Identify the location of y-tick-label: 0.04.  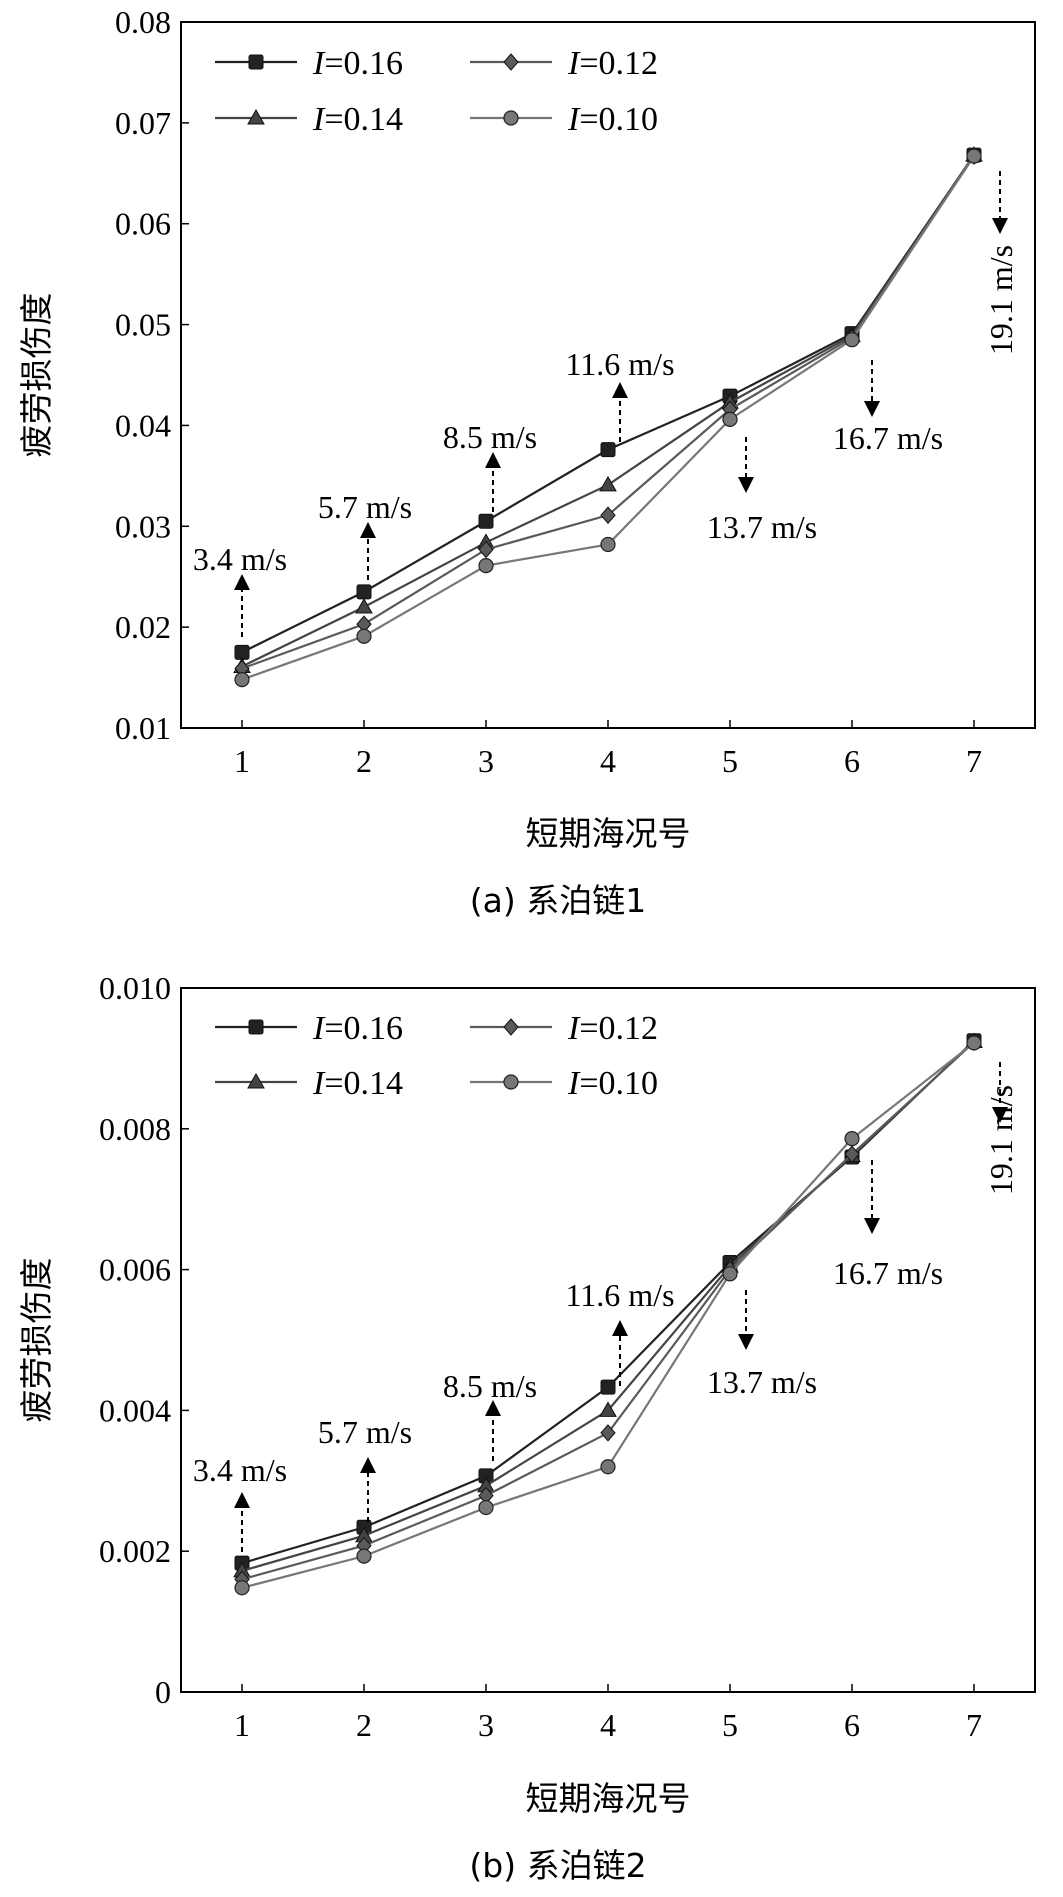
(143, 425).